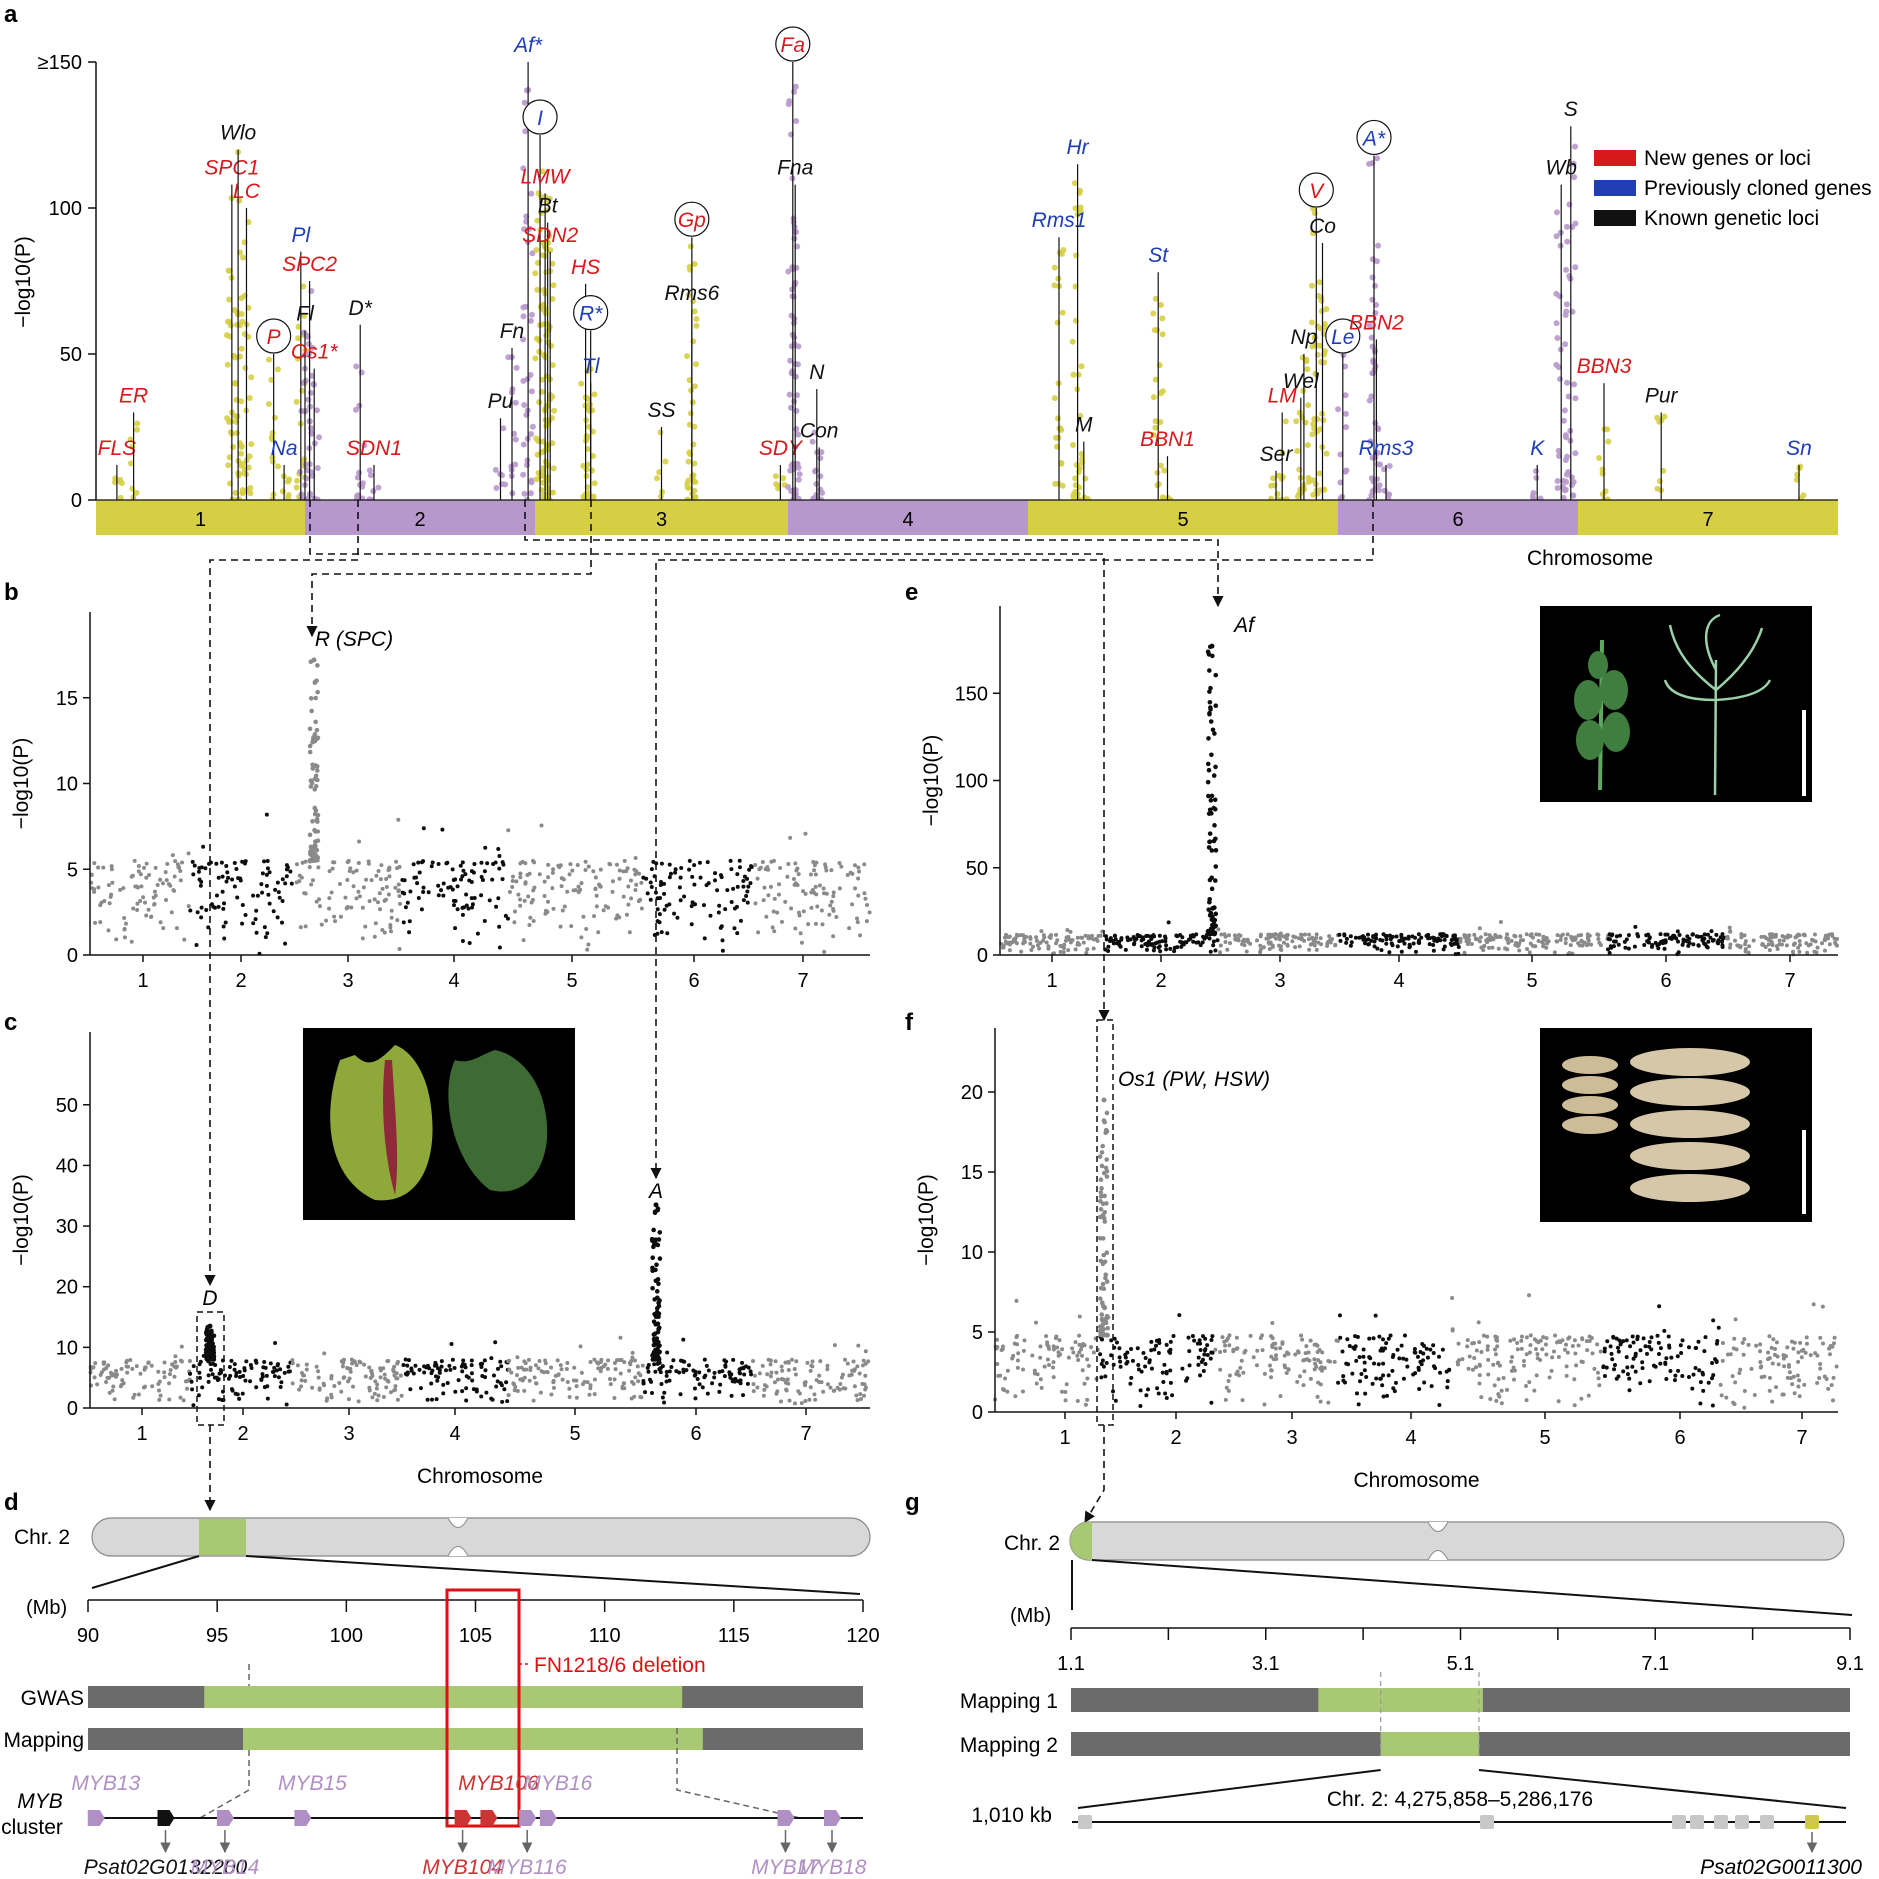  Describe the element at coordinates (32, 1827) in the screenshot. I see `d-cluster-label-2: cluster` at that location.